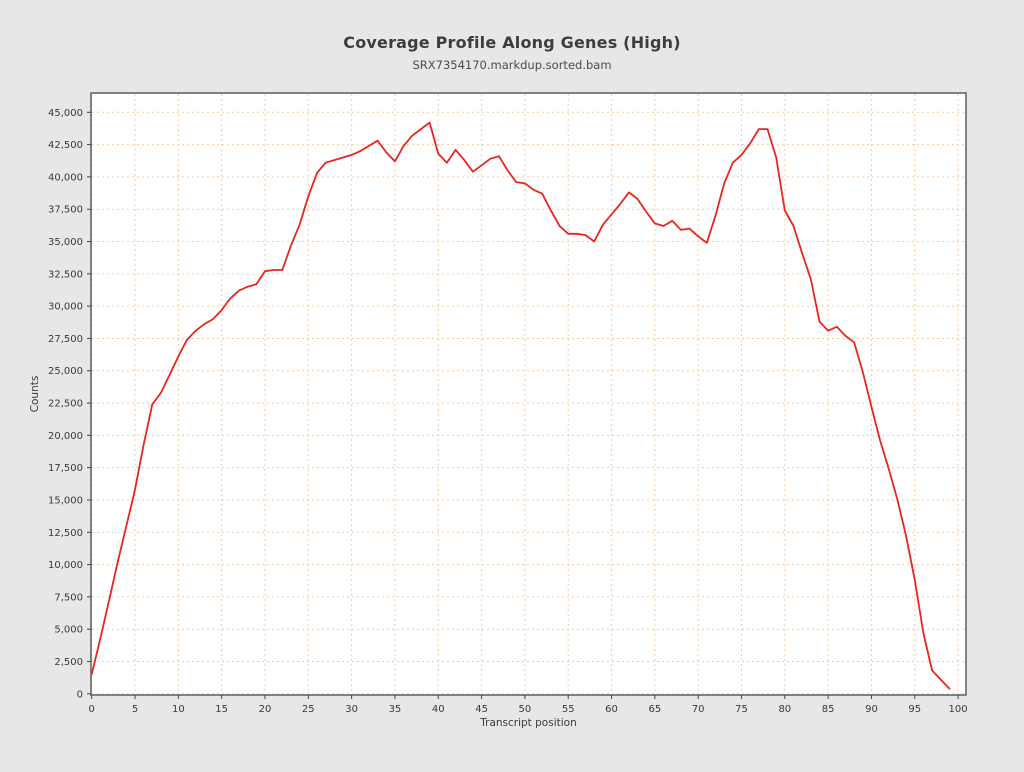 Image resolution: width=1024 pixels, height=772 pixels. I want to click on x-tick-label: 95, so click(914, 709).